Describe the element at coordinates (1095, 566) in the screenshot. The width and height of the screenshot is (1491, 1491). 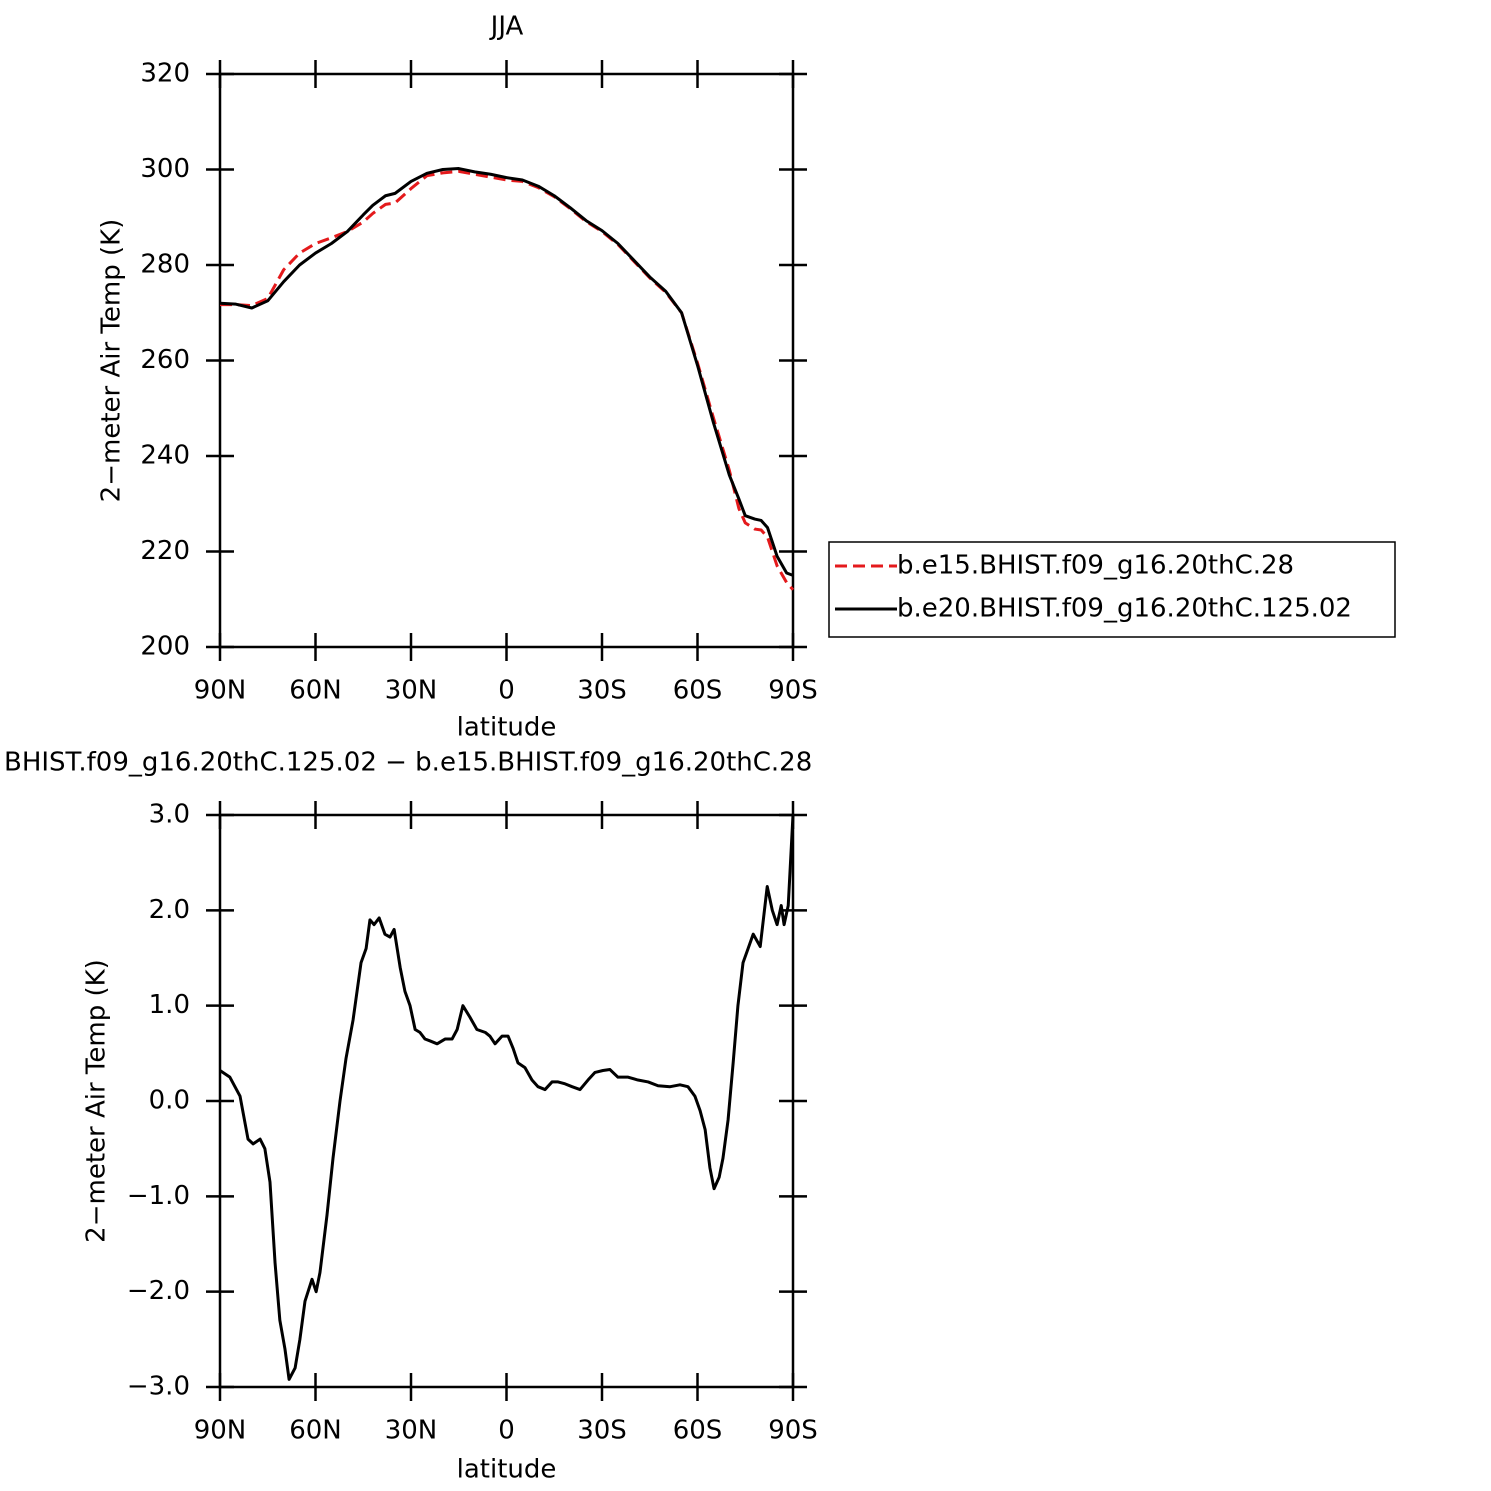
I see `legend-label: b.e15.BHIST.f09_g16.20thC.28` at that location.